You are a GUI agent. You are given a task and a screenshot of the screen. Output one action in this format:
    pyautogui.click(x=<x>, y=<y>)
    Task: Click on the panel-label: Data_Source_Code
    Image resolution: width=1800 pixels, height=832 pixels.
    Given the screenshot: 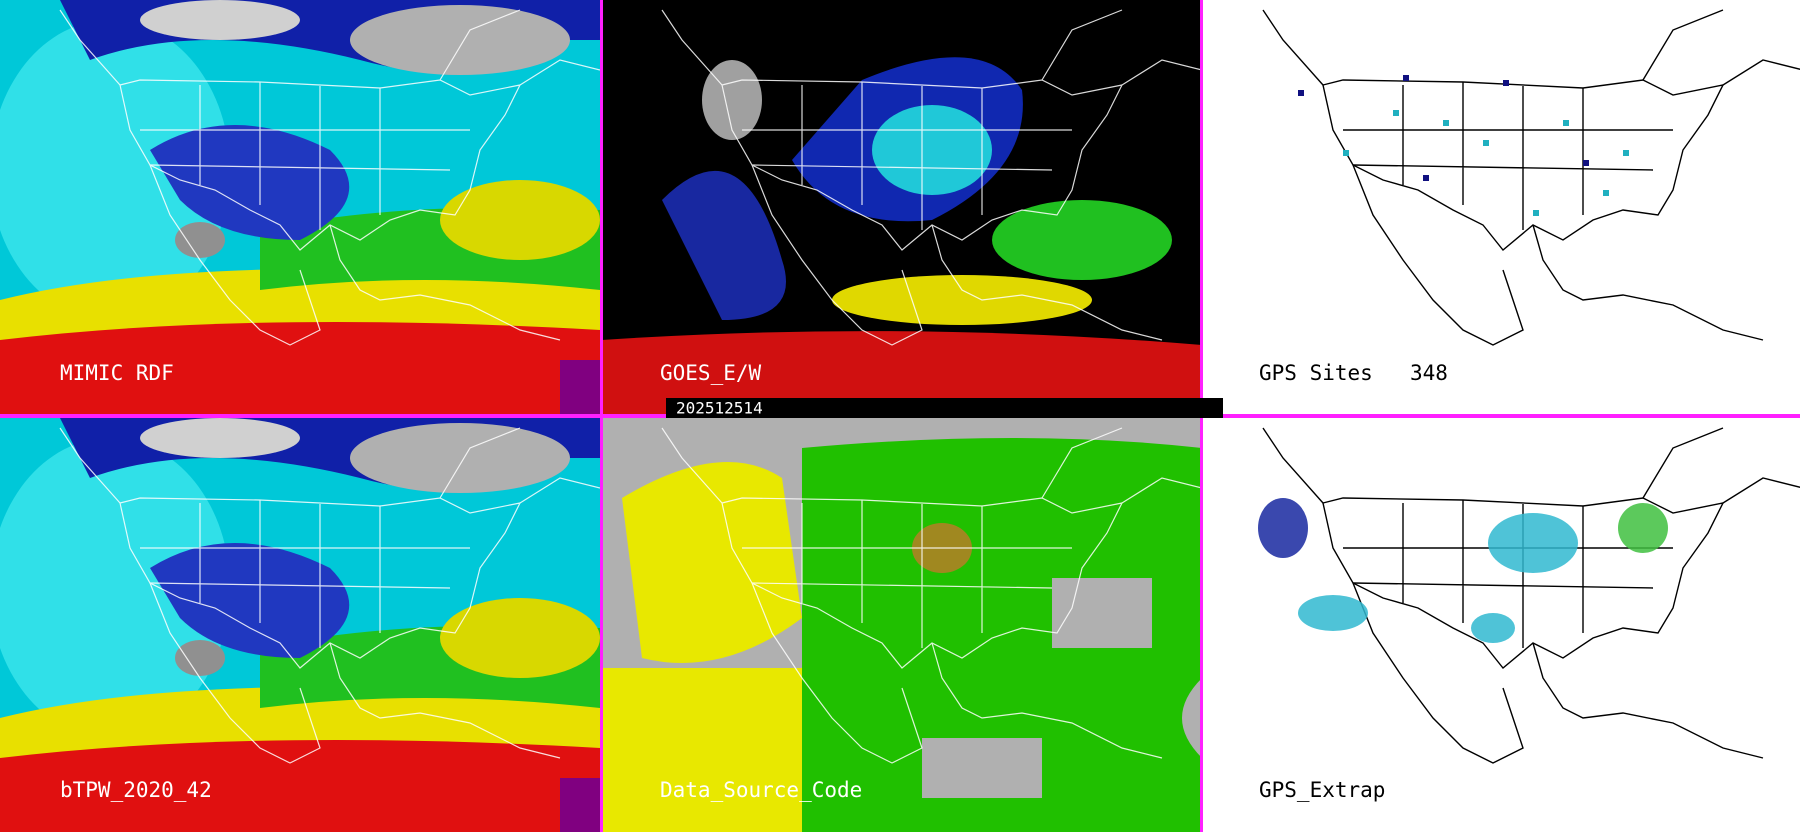 What is the action you would take?
    pyautogui.click(x=761, y=790)
    